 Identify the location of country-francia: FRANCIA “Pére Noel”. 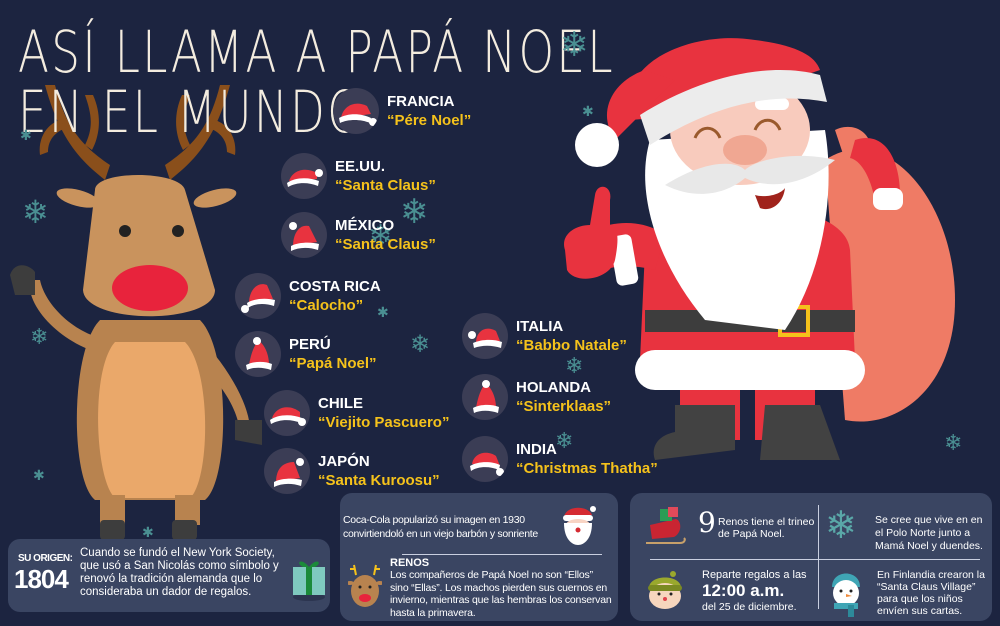
(402, 111).